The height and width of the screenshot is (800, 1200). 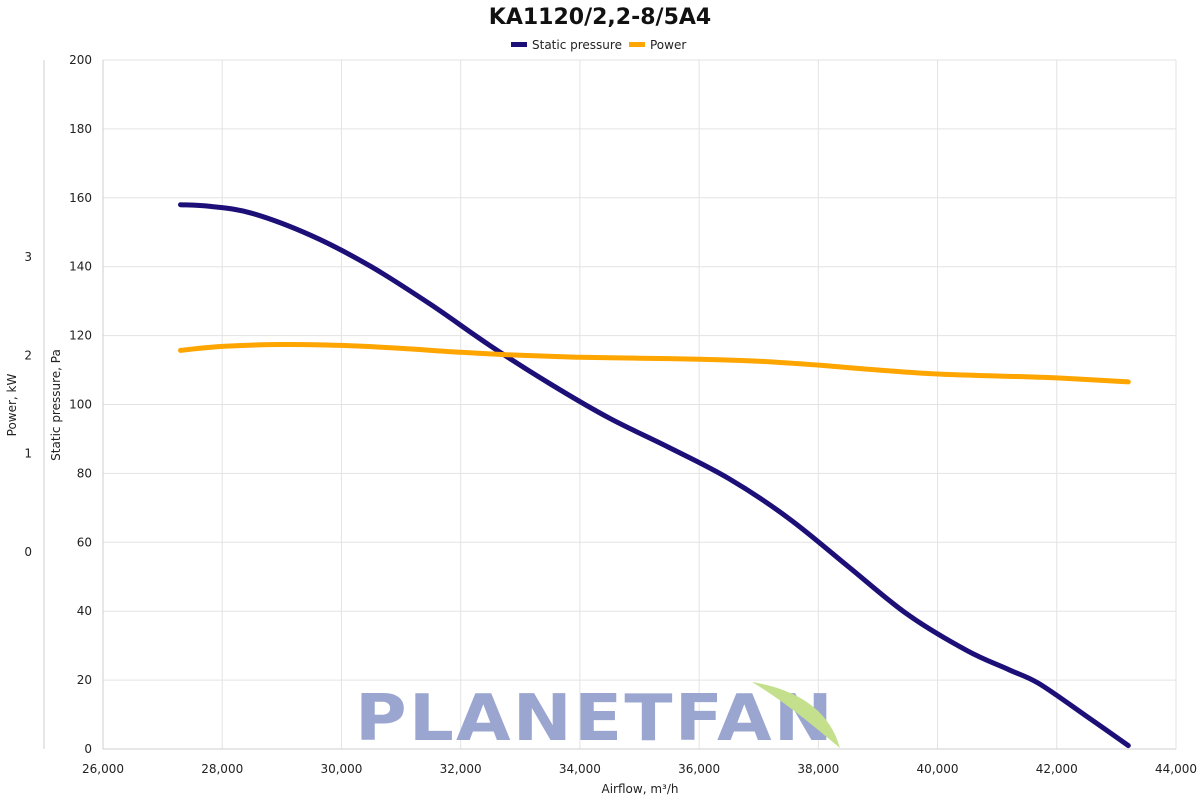 What do you see at coordinates (699, 769) in the screenshot?
I see `x-tick-label: 36,000` at bounding box center [699, 769].